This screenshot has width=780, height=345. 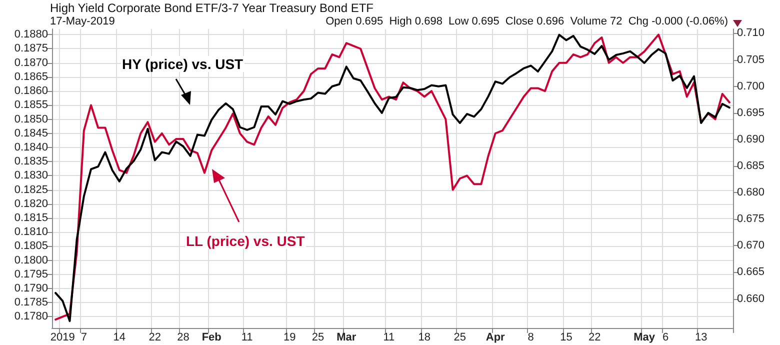 I want to click on y-tick-label: 0.1880, so click(x=31, y=34).